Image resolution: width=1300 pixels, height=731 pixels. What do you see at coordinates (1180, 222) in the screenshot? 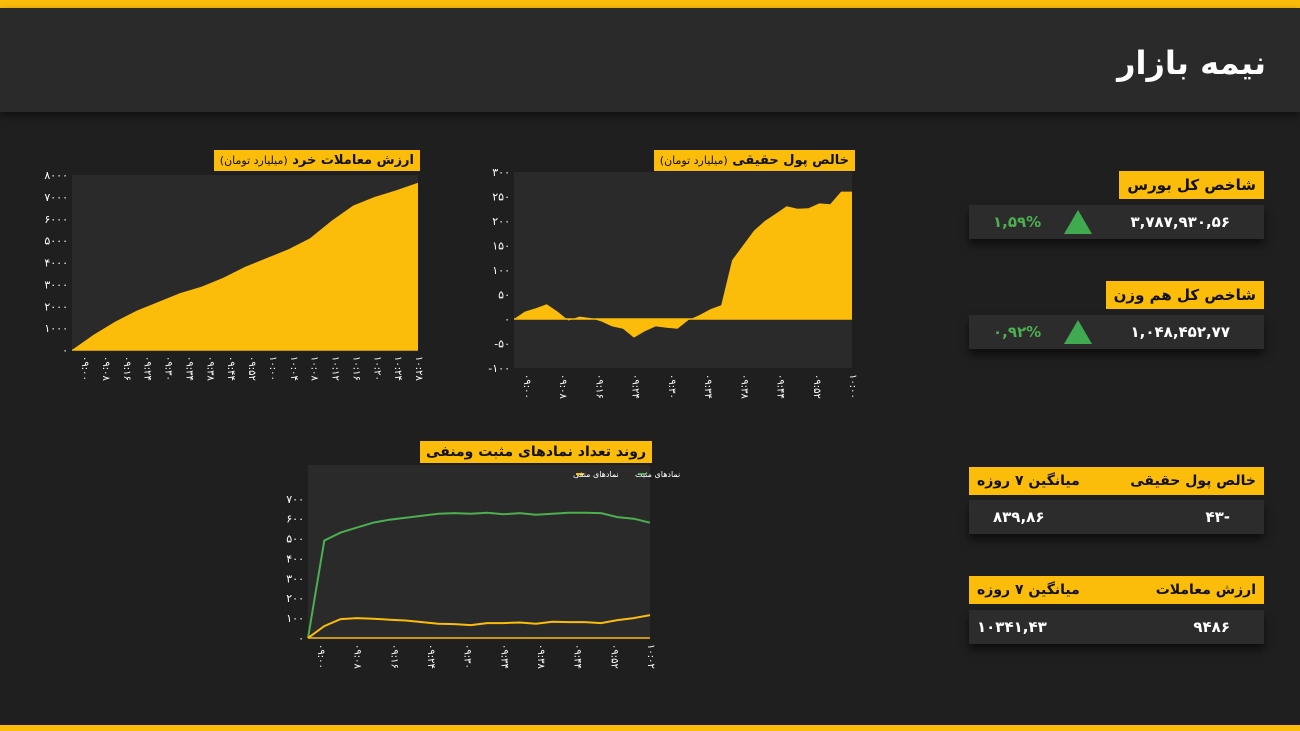
I see `index-value: ۳,۷۸۷,۹۳۰,۵۶` at bounding box center [1180, 222].